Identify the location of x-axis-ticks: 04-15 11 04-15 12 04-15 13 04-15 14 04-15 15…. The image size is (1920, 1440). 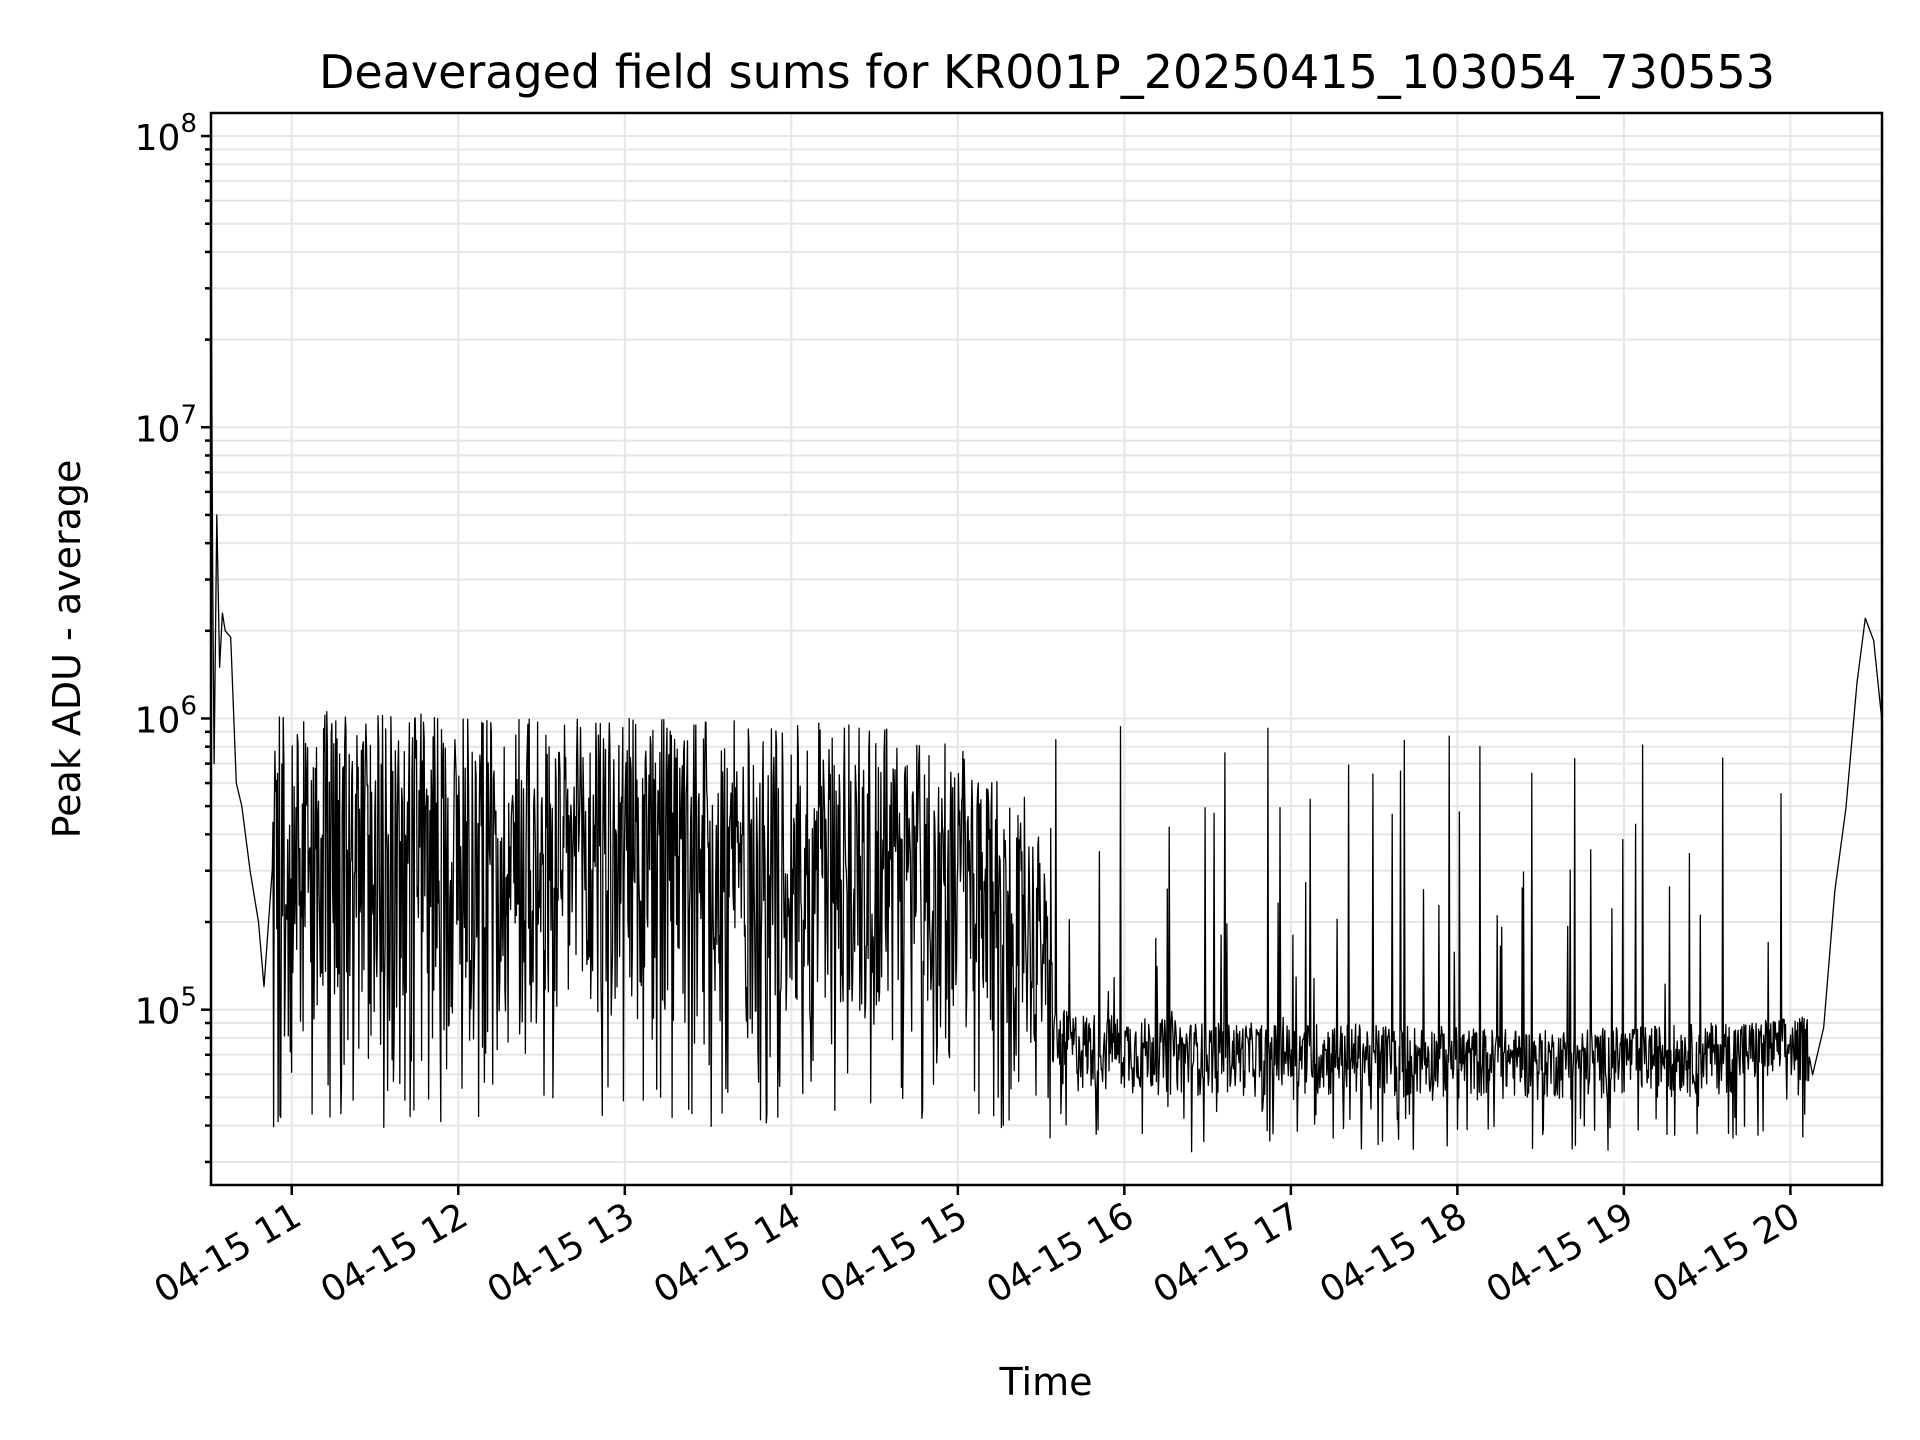
(977, 1248).